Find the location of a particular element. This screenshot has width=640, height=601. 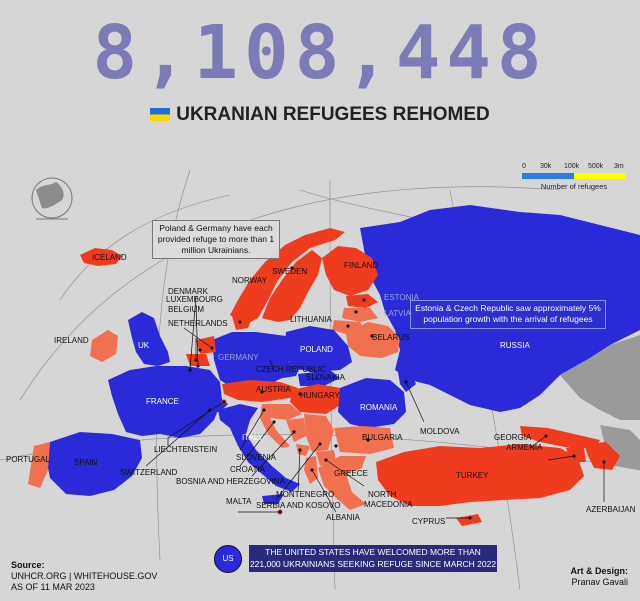

poland-region is located at coordinates (318, 349).